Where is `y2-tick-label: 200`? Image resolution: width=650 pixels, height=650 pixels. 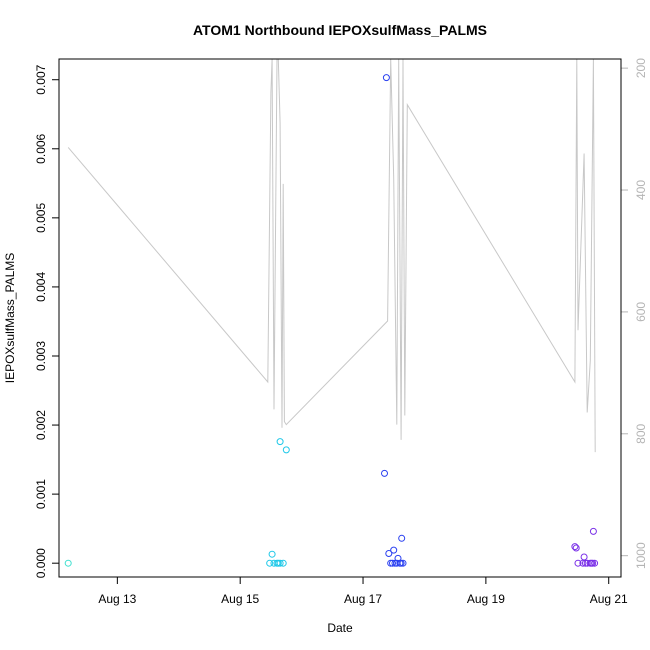 y2-tick-label: 200 is located at coordinates (641, 68).